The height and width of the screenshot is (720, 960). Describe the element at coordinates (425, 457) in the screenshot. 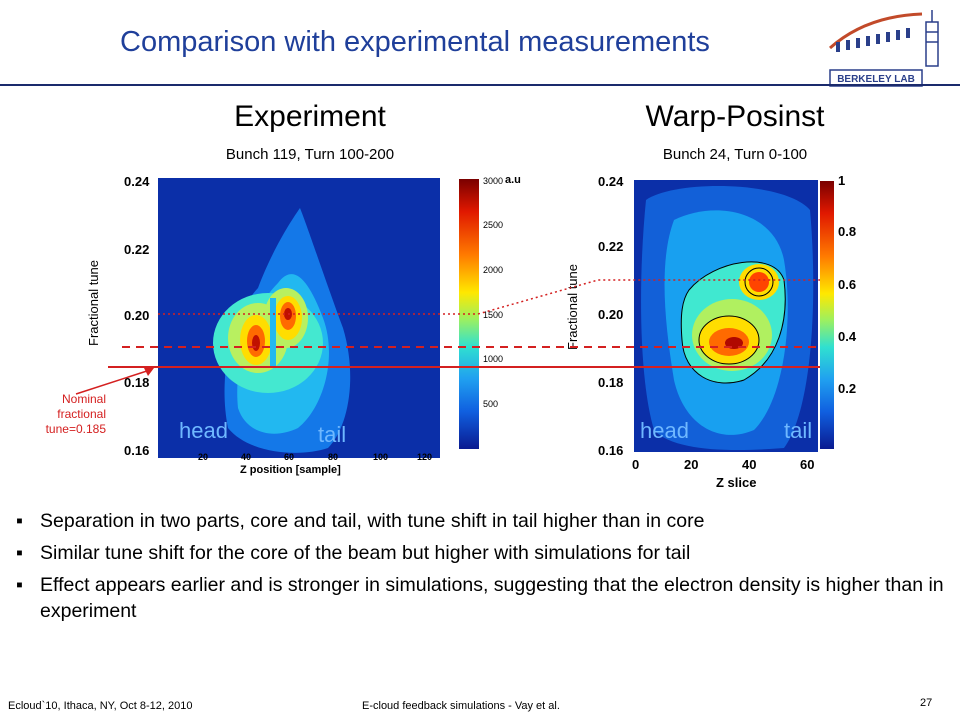

I see `experiment-xtick: 120` at that location.